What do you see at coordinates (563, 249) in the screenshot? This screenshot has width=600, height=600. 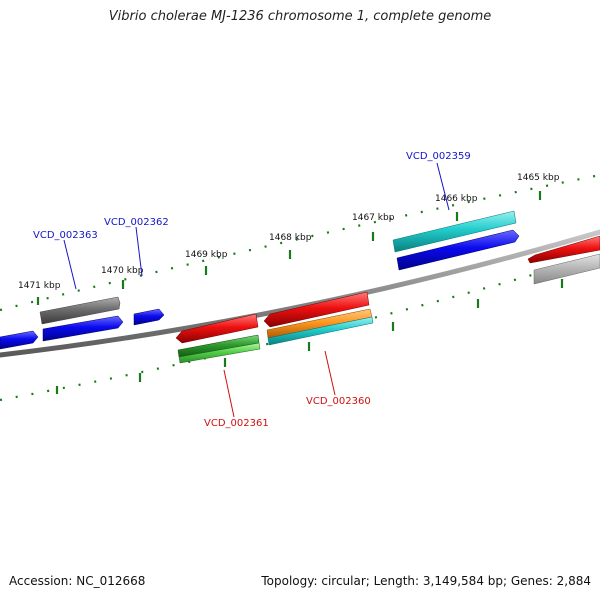 I see `gene-feature-red-right` at bounding box center [563, 249].